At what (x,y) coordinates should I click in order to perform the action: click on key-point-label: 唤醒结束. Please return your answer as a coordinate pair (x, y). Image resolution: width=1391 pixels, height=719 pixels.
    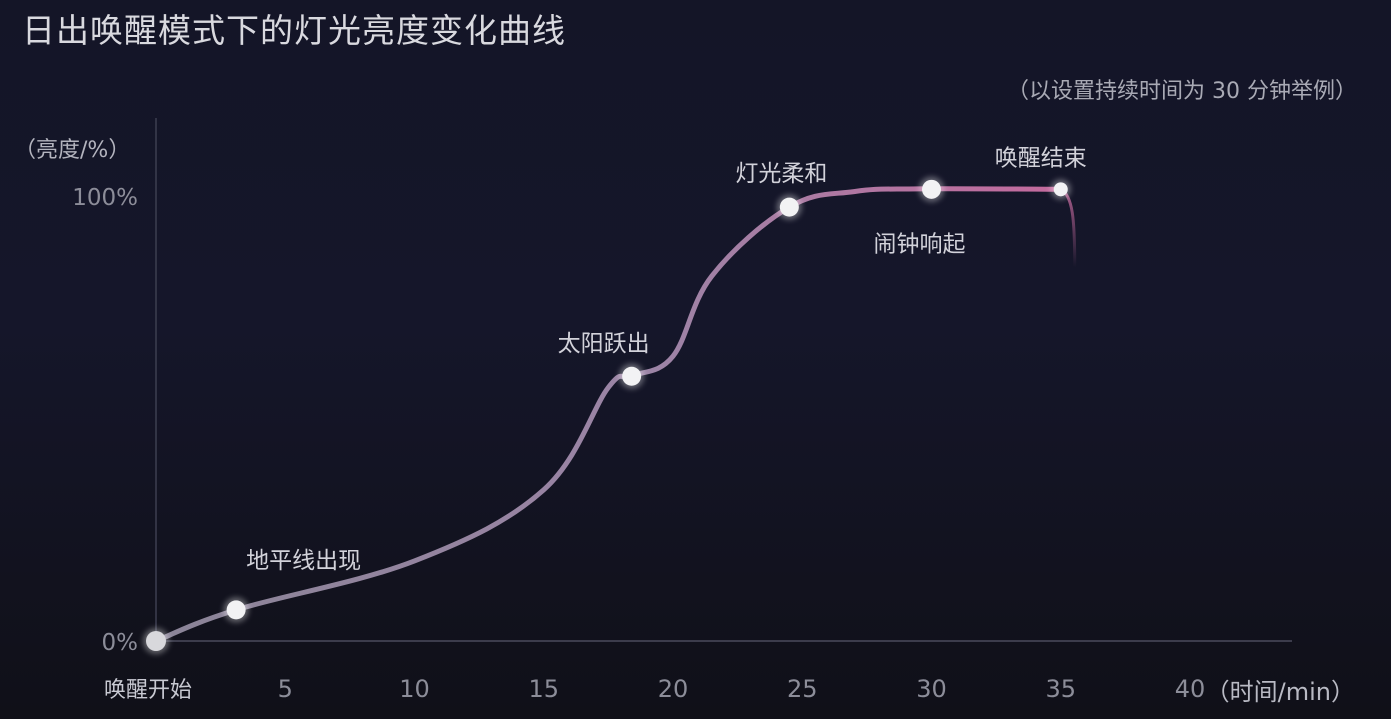
    Looking at the image, I should click on (1041, 158).